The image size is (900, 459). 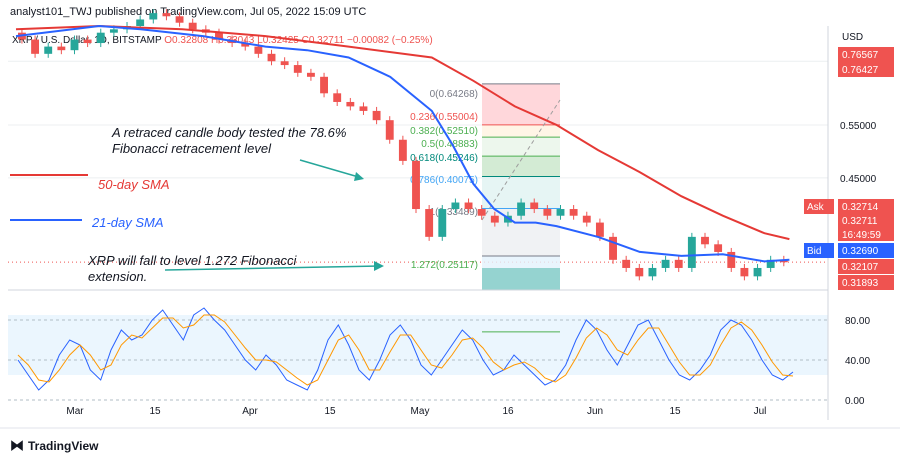 What do you see at coordinates (860, 207) in the screenshot?
I see `price-tag-label: 0.32714` at bounding box center [860, 207].